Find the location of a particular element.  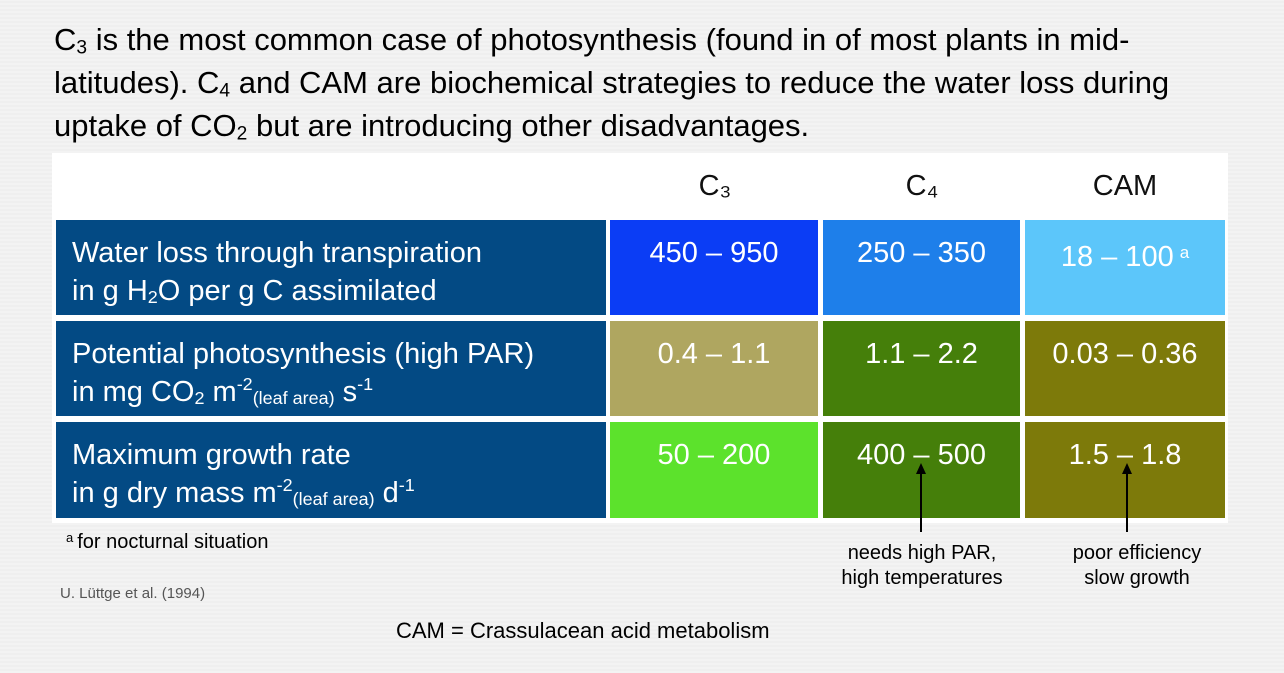

arrow-line-c4 is located at coordinates (921, 502).